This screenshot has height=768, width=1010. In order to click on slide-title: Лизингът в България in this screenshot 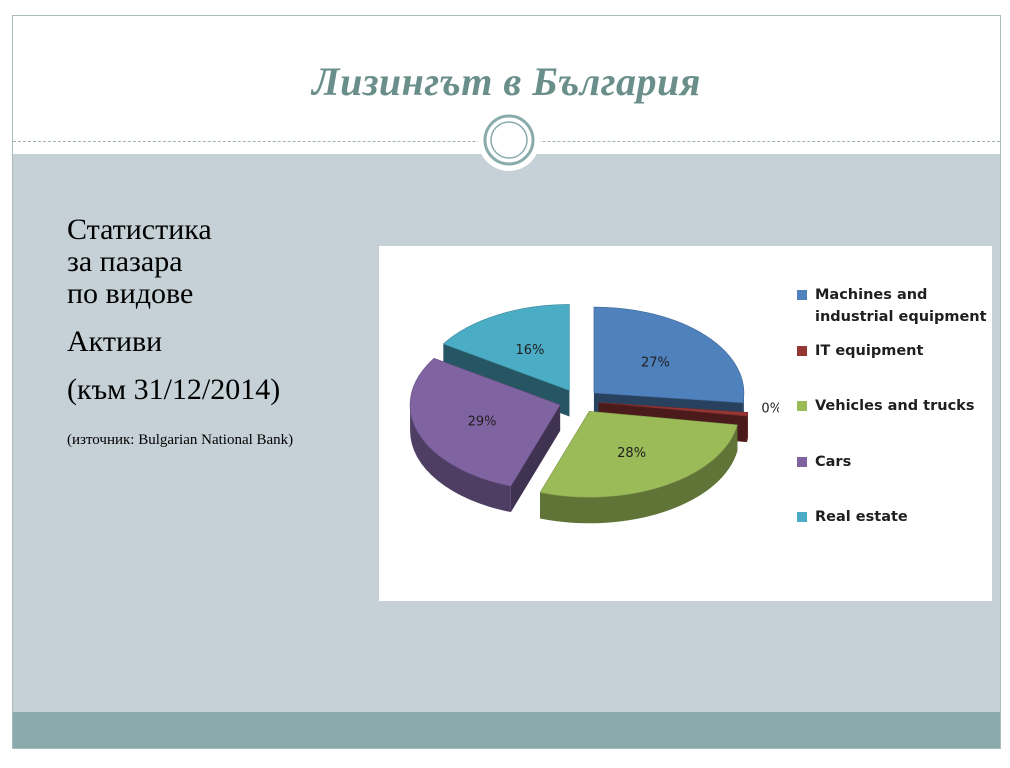, I will do `click(506, 81)`.